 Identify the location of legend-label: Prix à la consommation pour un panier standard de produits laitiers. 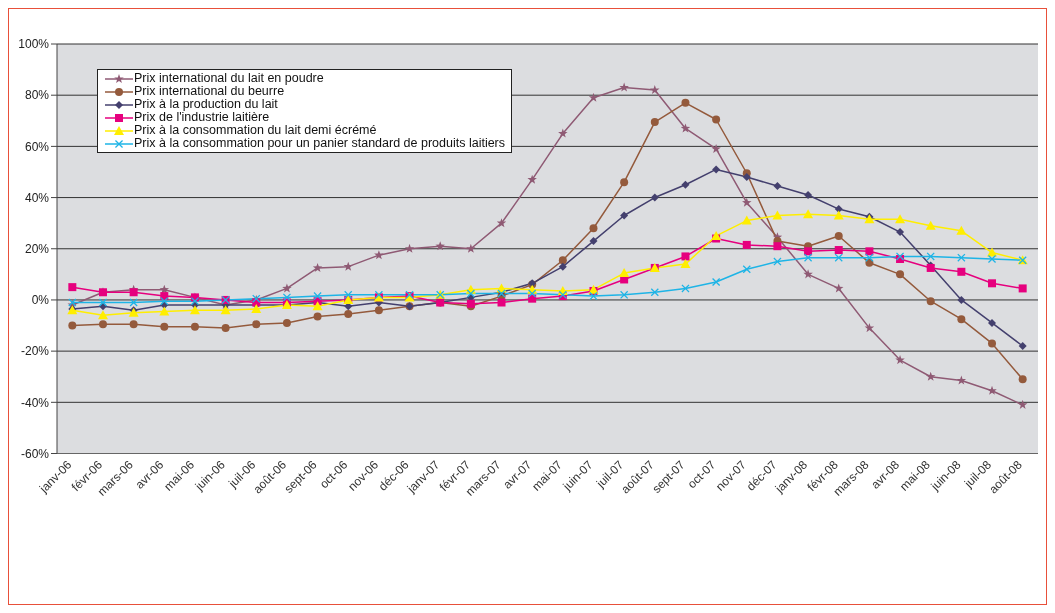
(320, 143).